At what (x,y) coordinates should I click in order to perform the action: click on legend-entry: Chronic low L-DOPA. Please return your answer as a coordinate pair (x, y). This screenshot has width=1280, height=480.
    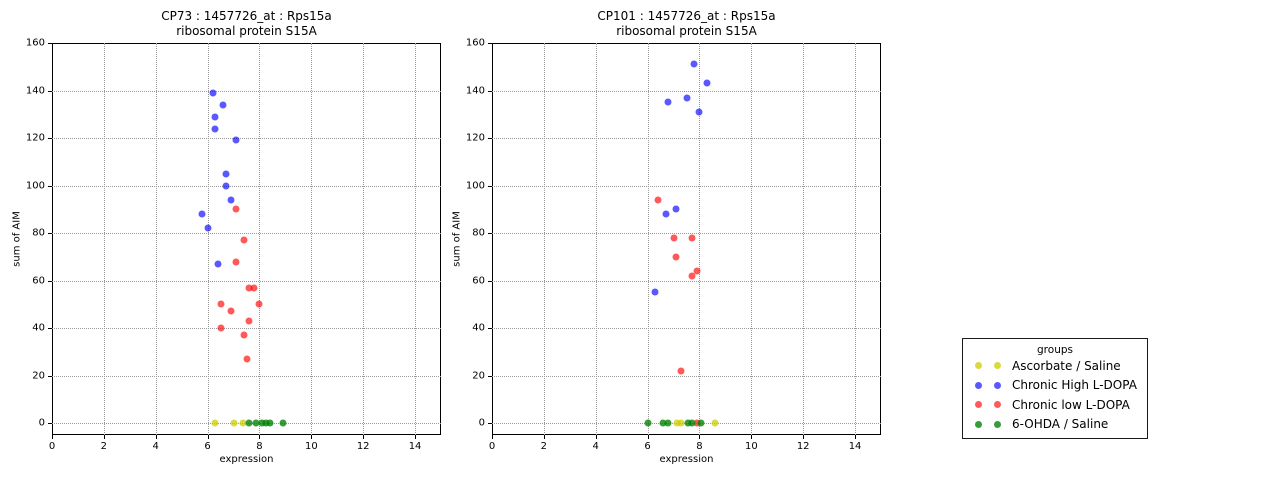
    Looking at the image, I should click on (1055, 405).